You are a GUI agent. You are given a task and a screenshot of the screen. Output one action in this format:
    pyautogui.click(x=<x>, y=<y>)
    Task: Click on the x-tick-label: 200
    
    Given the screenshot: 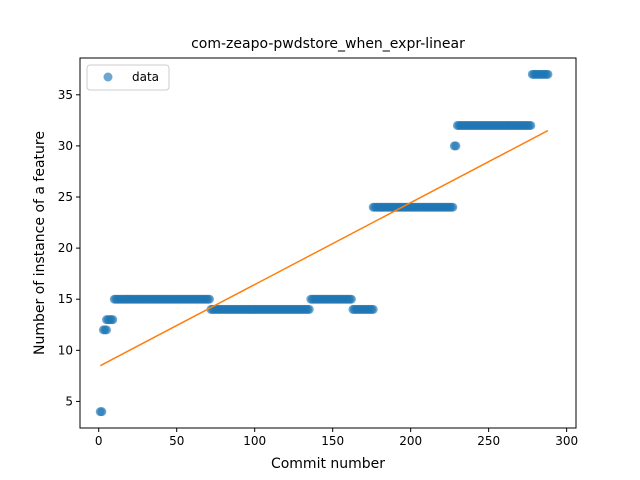 What is the action you would take?
    pyautogui.click(x=410, y=441)
    